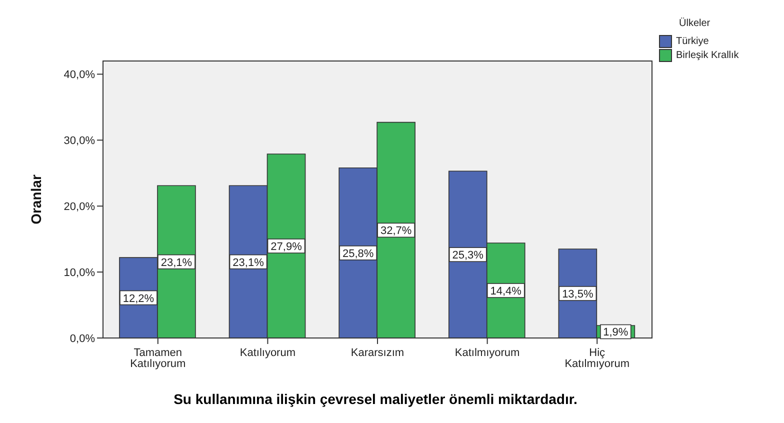 The image size is (784, 423). Describe the element at coordinates (158, 358) in the screenshot. I see `x-tick-label: Tamamen Katılıyorum` at that location.